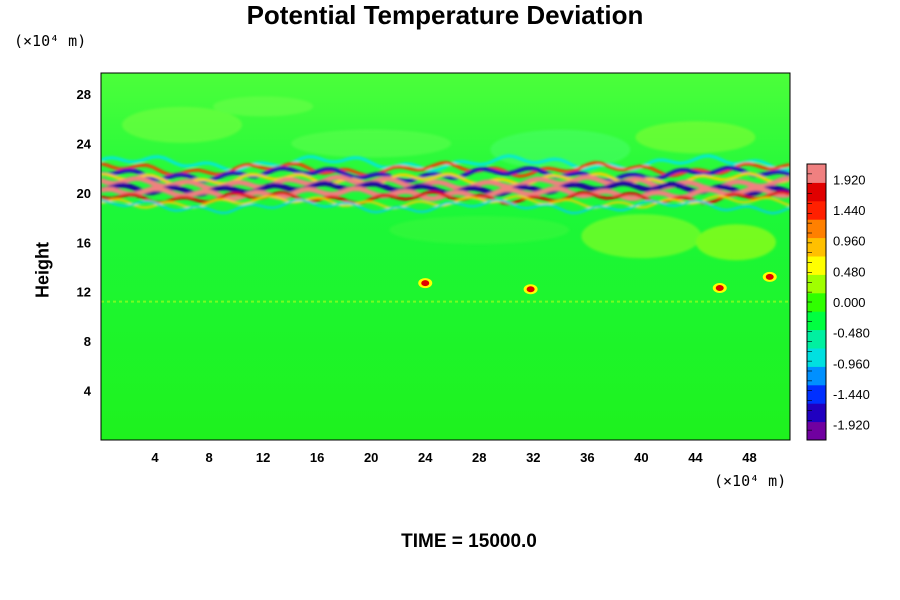  What do you see at coordinates (317, 457) in the screenshot?
I see `x-tick-label: 16` at bounding box center [317, 457].